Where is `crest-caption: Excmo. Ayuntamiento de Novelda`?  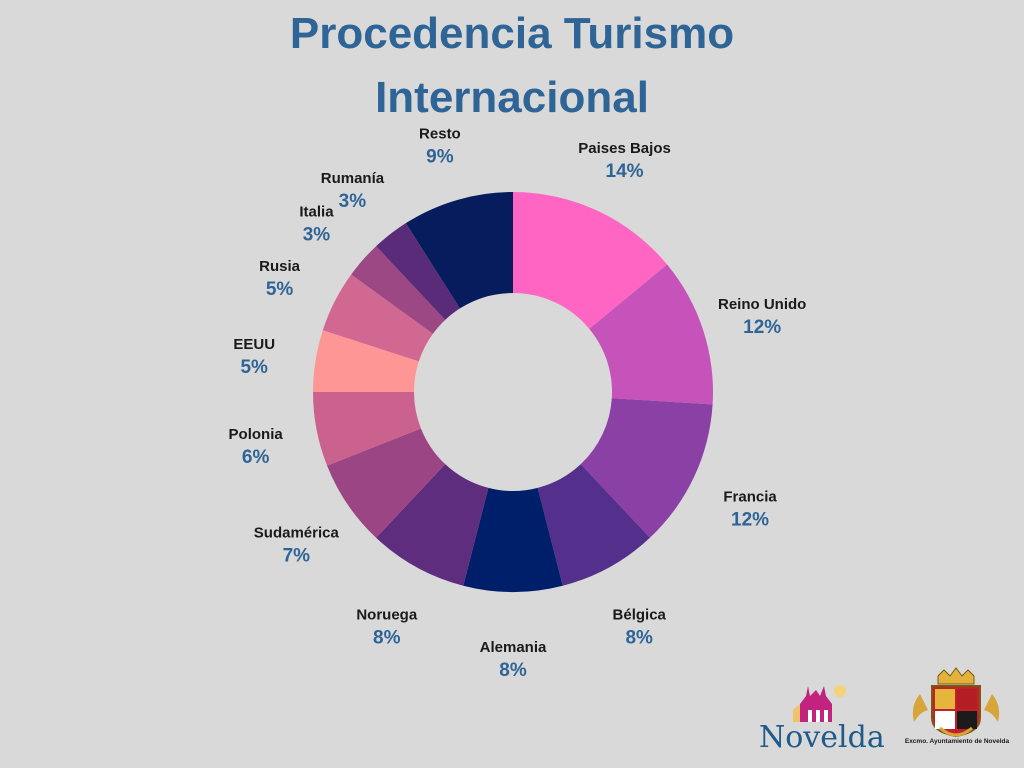
crest-caption: Excmo. Ayuntamiento de Novelda is located at coordinates (957, 741).